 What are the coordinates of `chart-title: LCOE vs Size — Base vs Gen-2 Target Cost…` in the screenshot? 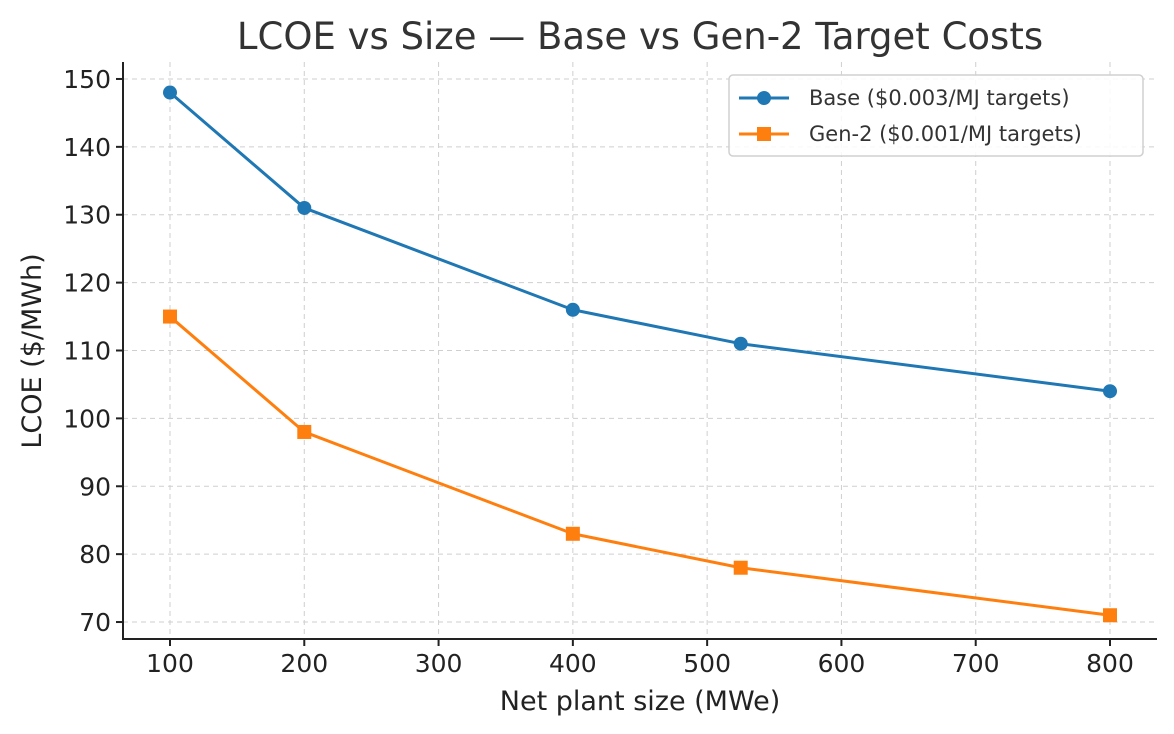 It's located at (640, 36).